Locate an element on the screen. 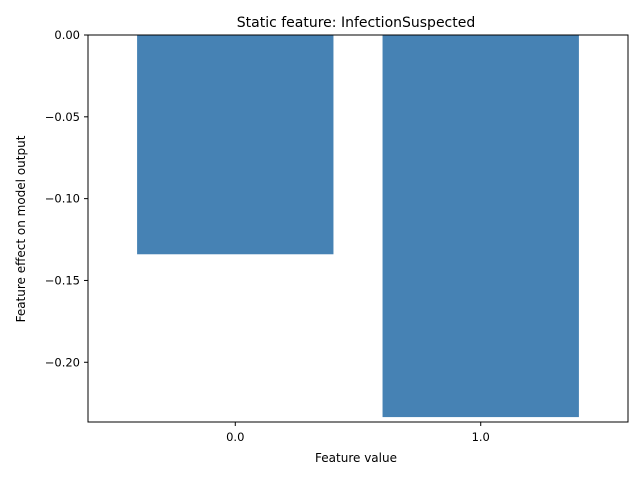 The width and height of the screenshot is (640, 480). x-axis-label: Feature value is located at coordinates (356, 458).